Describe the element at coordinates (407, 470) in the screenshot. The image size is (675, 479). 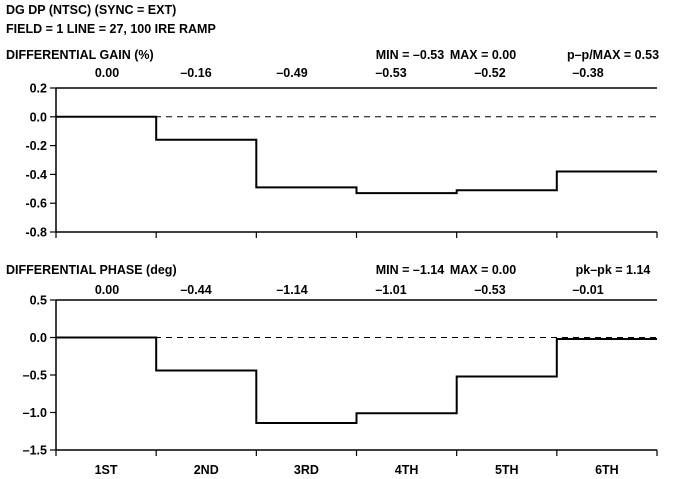
I see `category-label-4: 4TH` at that location.